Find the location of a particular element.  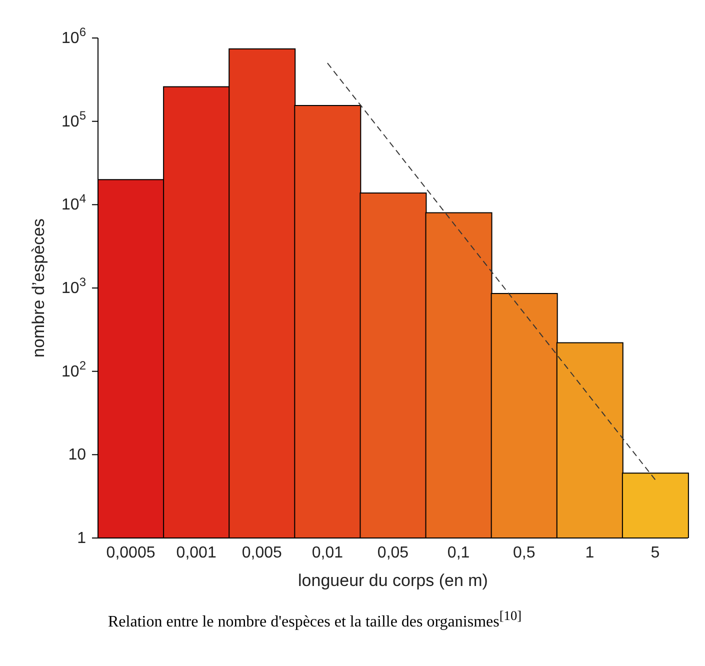

x-tick-label: 0,01 is located at coordinates (328, 553).